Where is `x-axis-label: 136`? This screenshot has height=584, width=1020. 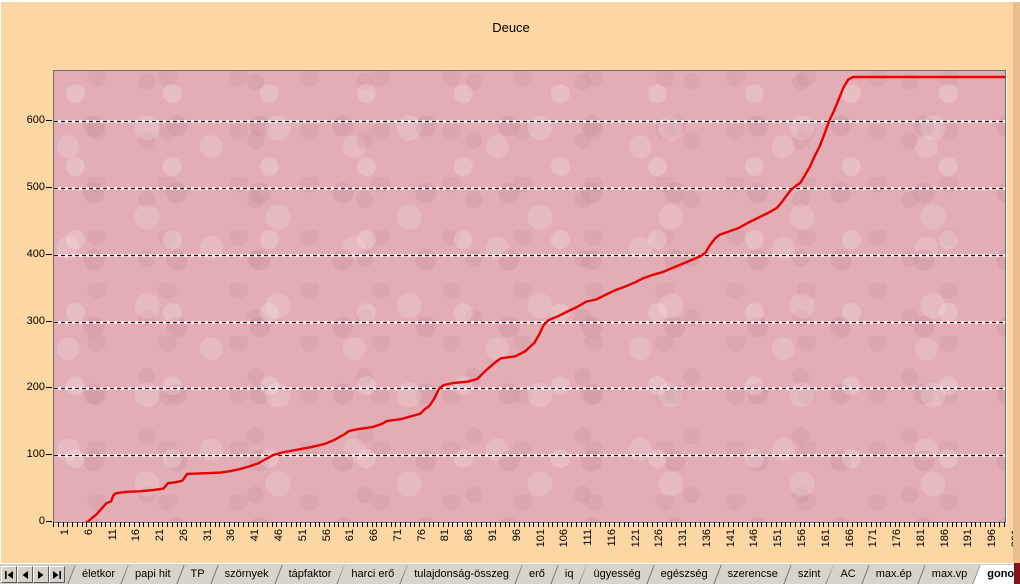 x-axis-label: 136 is located at coordinates (706, 538).